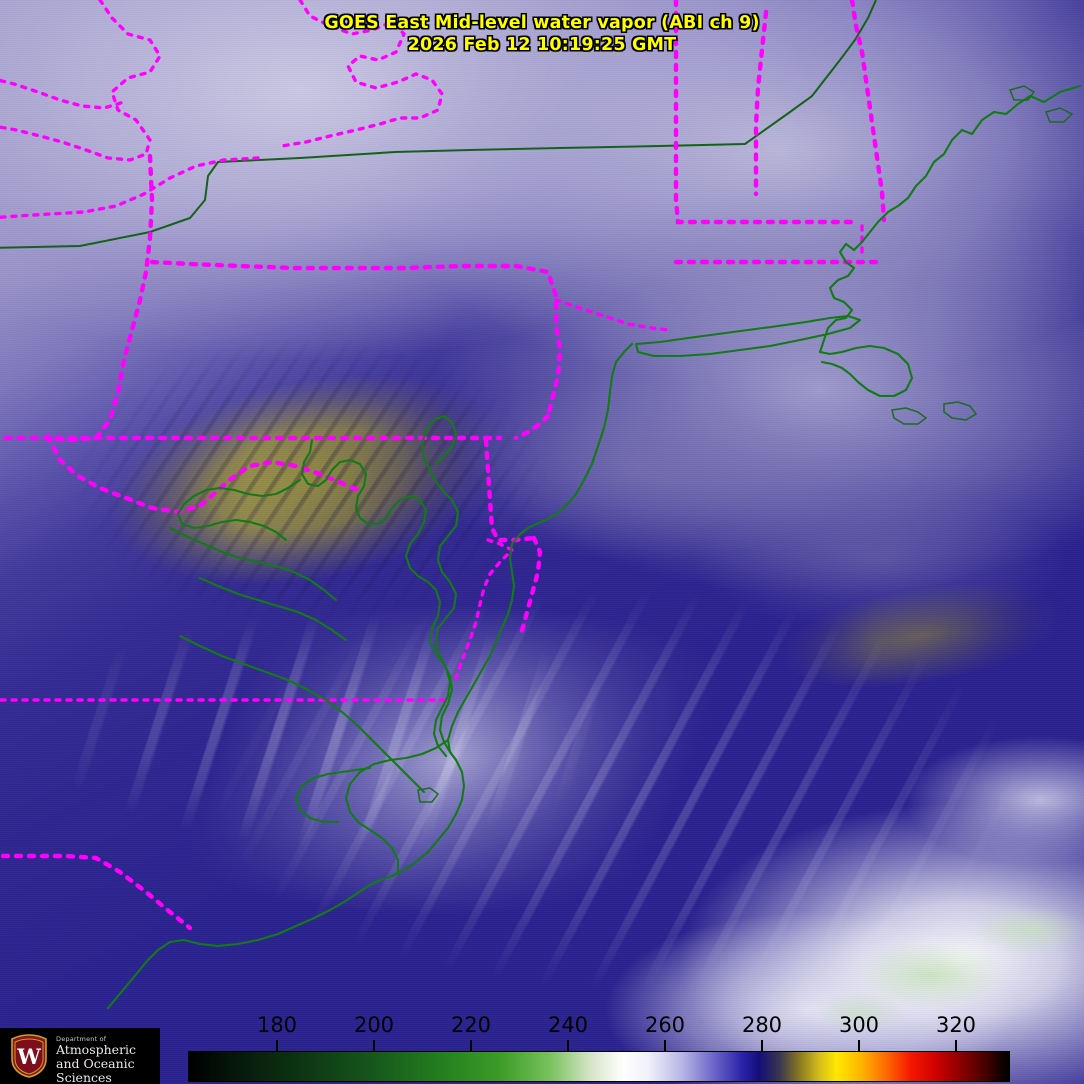  Describe the element at coordinates (81, 1039) in the screenshot. I see `logo-line-department: Department of` at that location.